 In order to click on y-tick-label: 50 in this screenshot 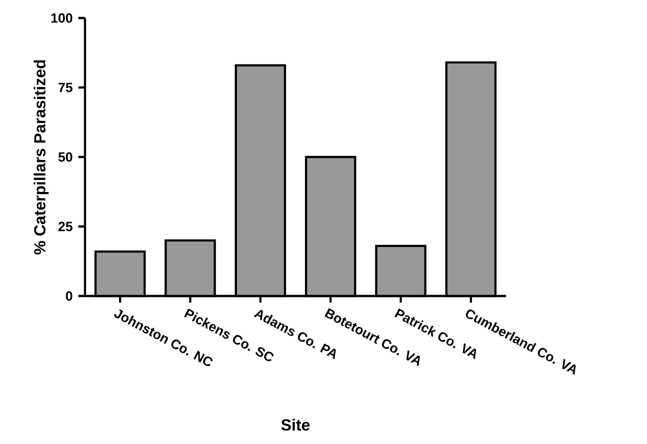, I will do `click(65, 157)`.